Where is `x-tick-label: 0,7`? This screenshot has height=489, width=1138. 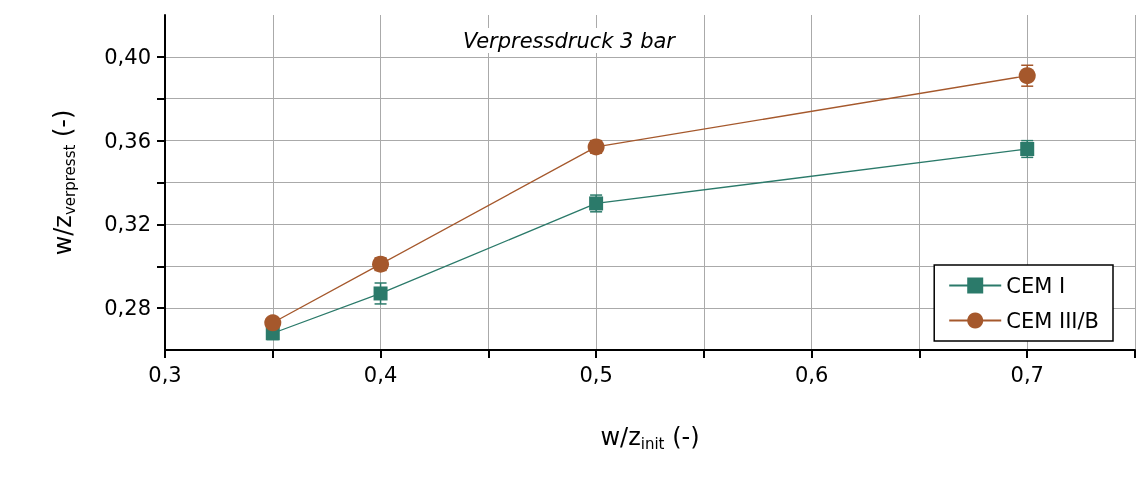 x-tick-label: 0,7 is located at coordinates (1027, 374).